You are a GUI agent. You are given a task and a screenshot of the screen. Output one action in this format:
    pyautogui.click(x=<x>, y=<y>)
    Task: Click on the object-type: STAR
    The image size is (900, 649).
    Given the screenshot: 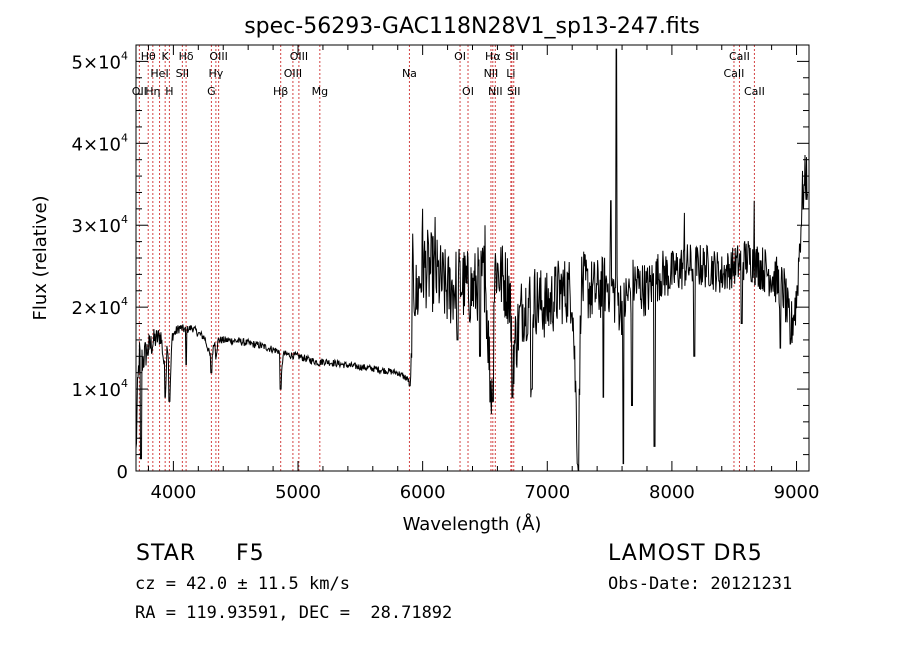 What is the action you would take?
    pyautogui.click(x=166, y=553)
    